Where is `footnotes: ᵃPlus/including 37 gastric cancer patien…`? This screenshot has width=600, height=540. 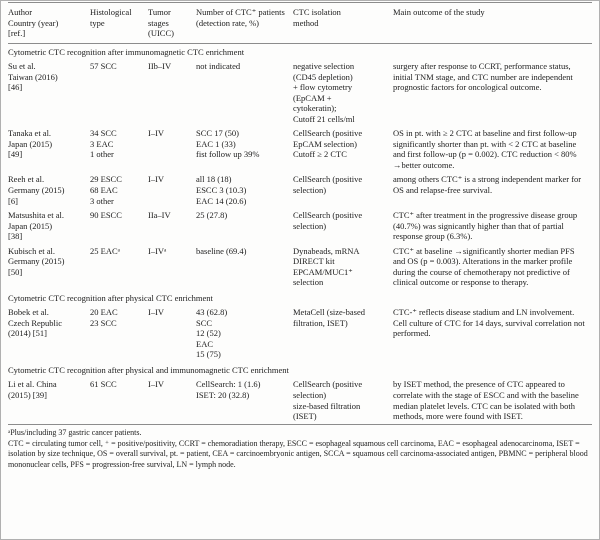 footnotes: ᵃPlus/including 37 gastric cancer patien… is located at coordinates (300, 447).